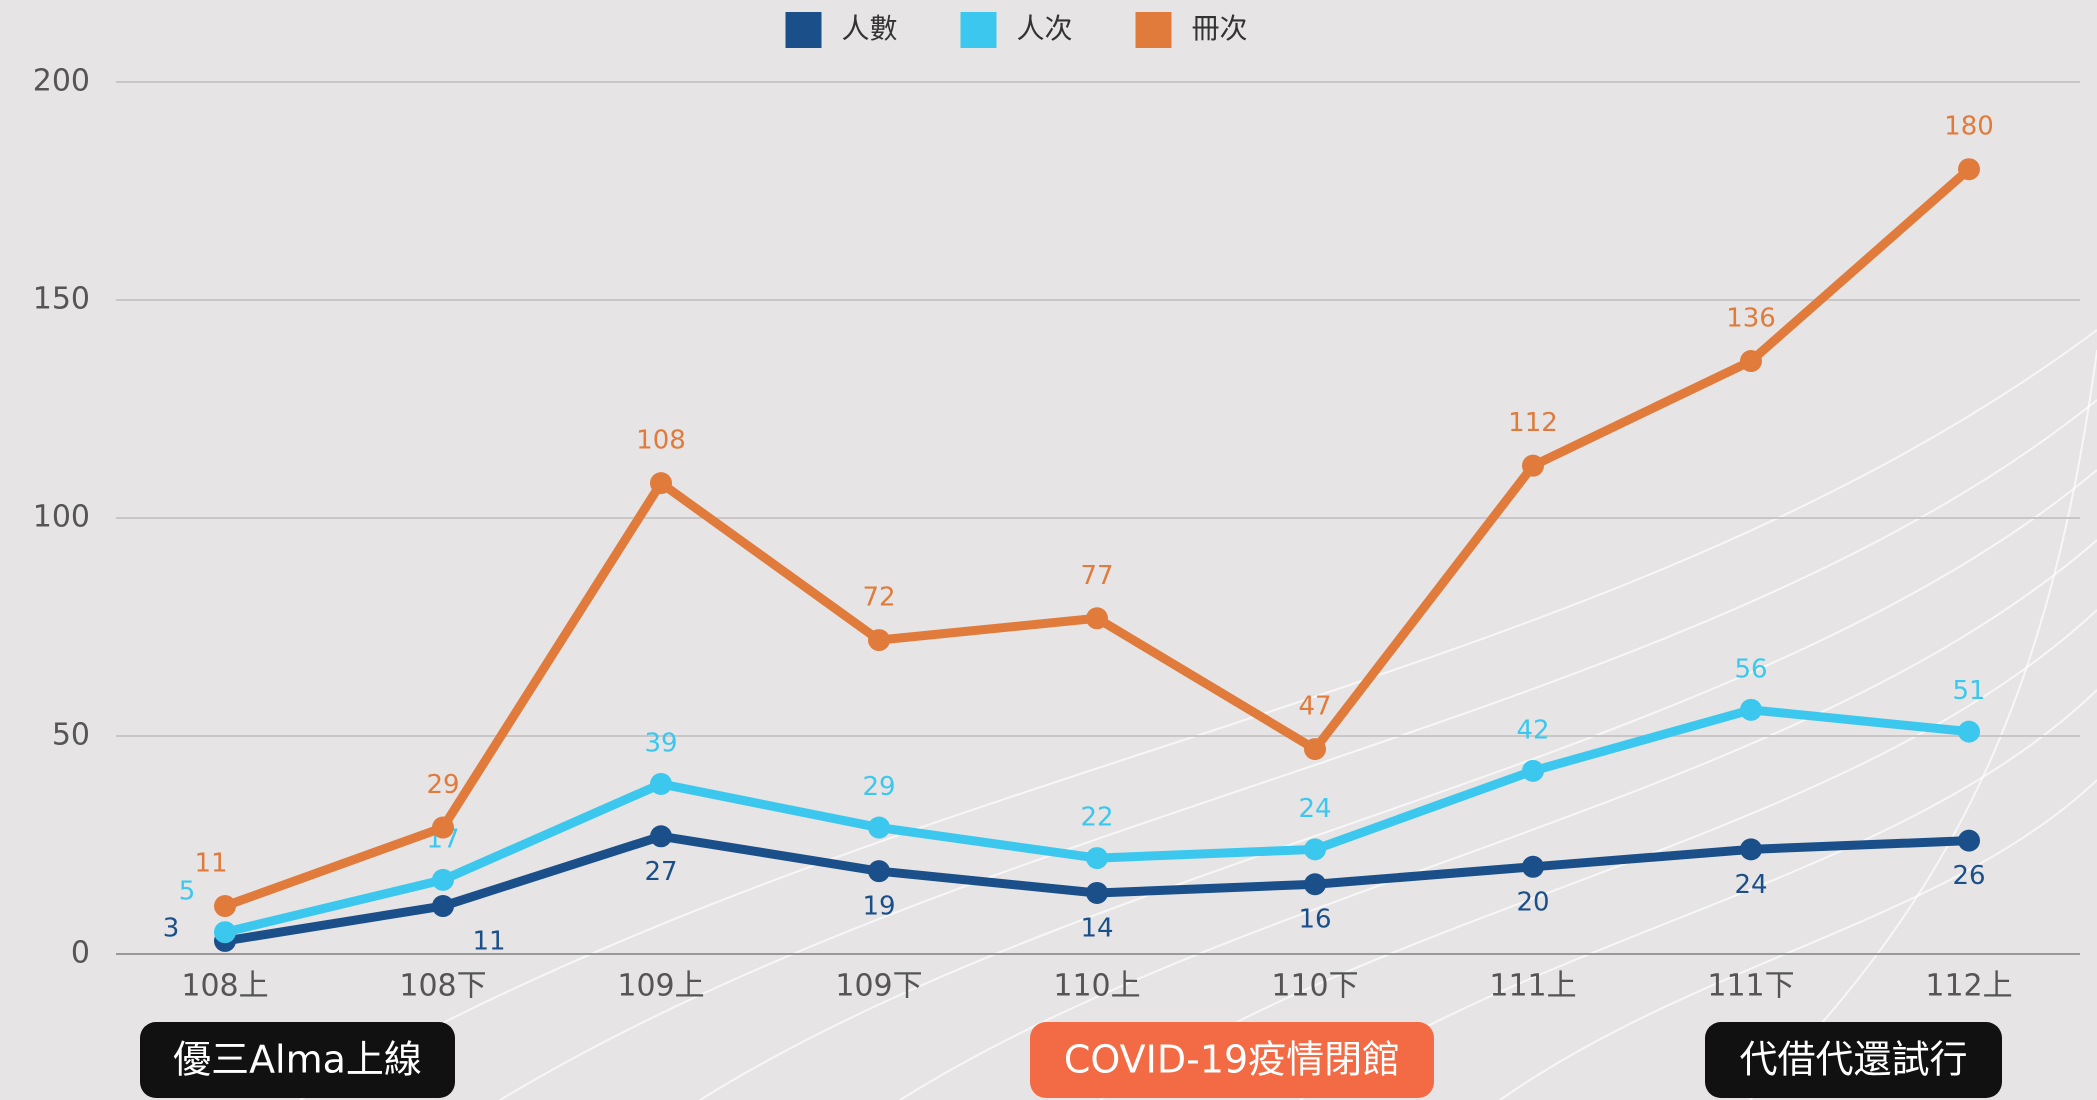 The height and width of the screenshot is (1100, 2097). I want to click on x-tick-label: 111下, so click(1750, 986).